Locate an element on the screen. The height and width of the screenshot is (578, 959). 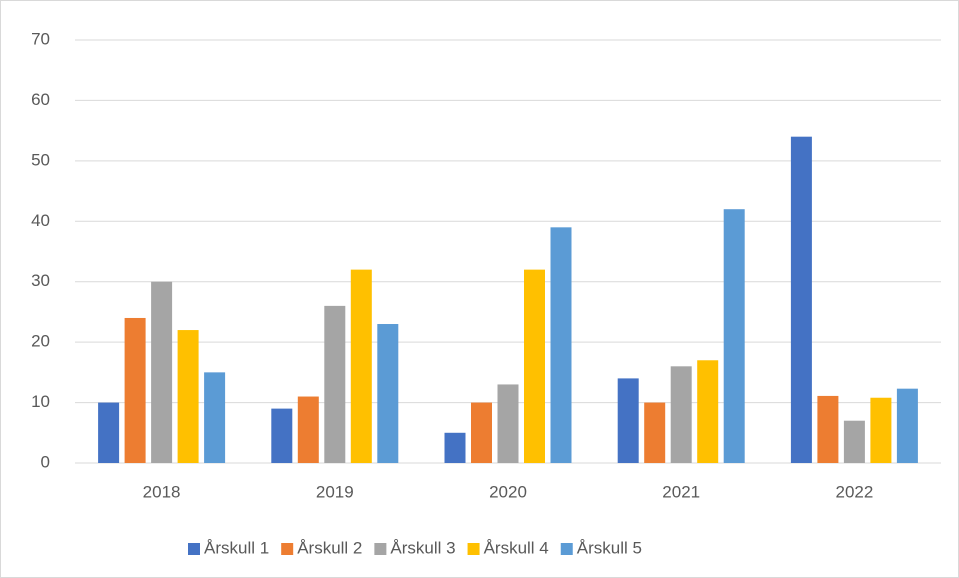
y-tick-label: 20 is located at coordinates (40, 341).